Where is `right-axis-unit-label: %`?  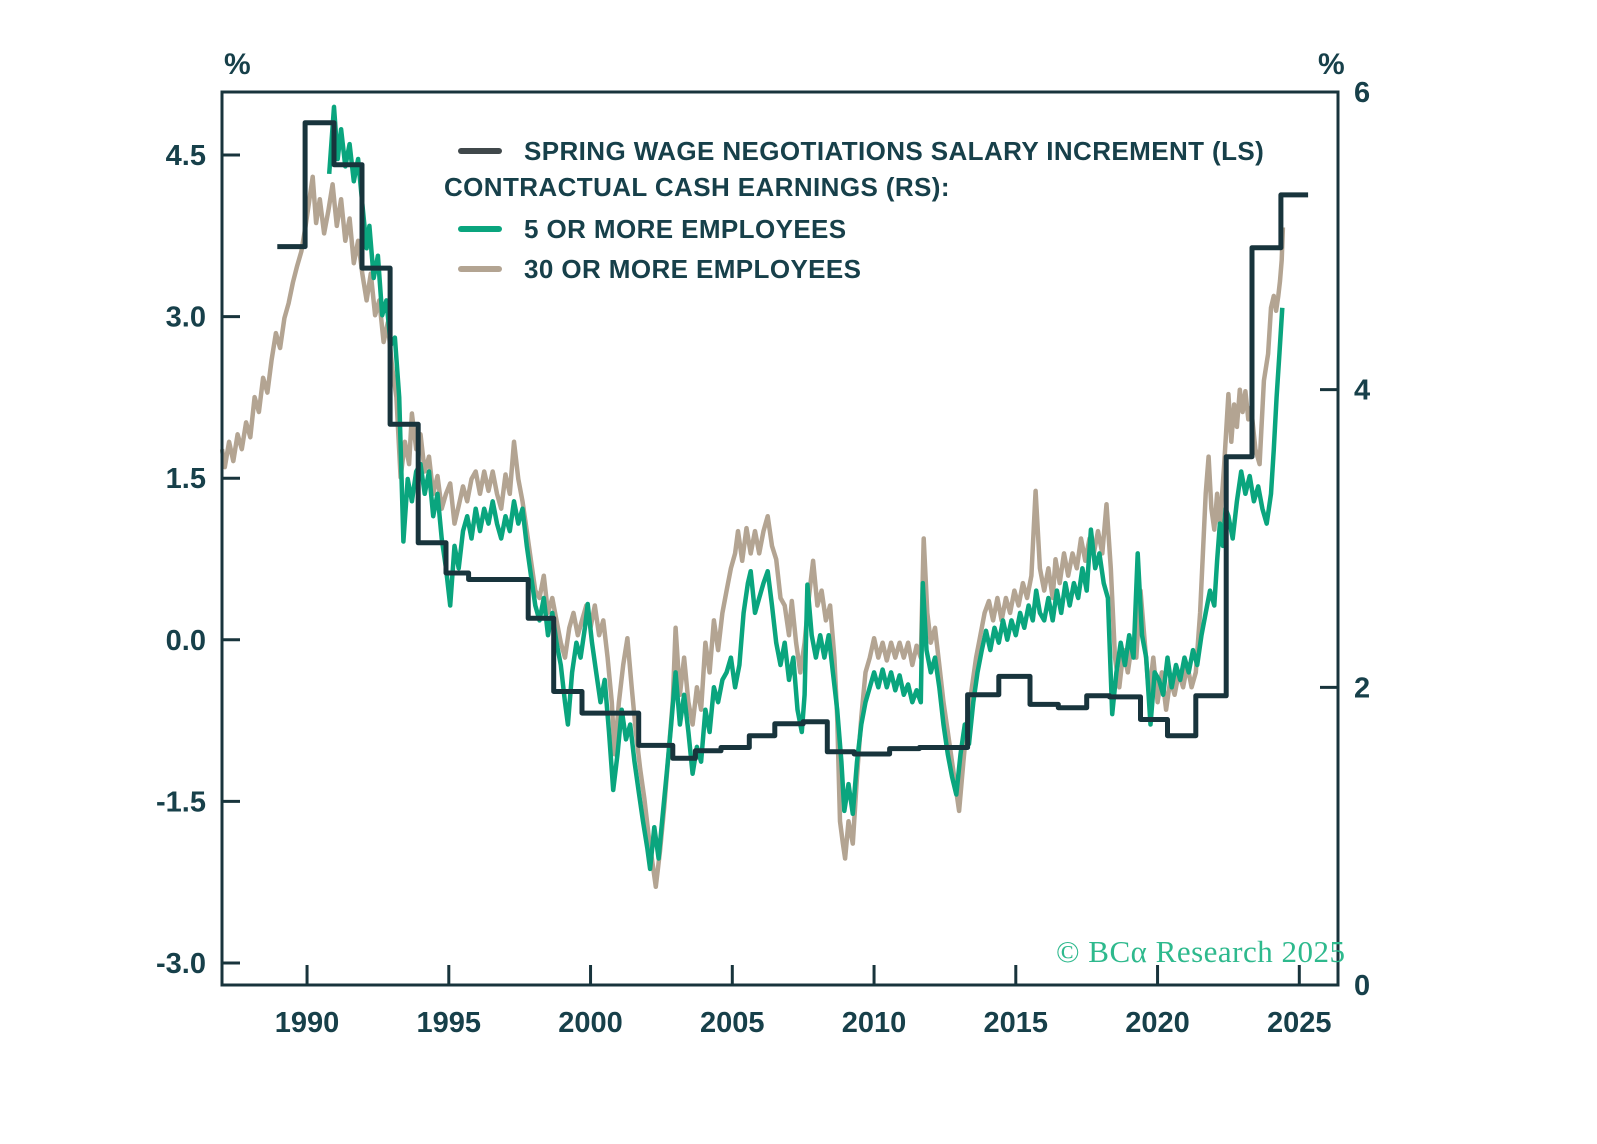 right-axis-unit-label: % is located at coordinates (1331, 64).